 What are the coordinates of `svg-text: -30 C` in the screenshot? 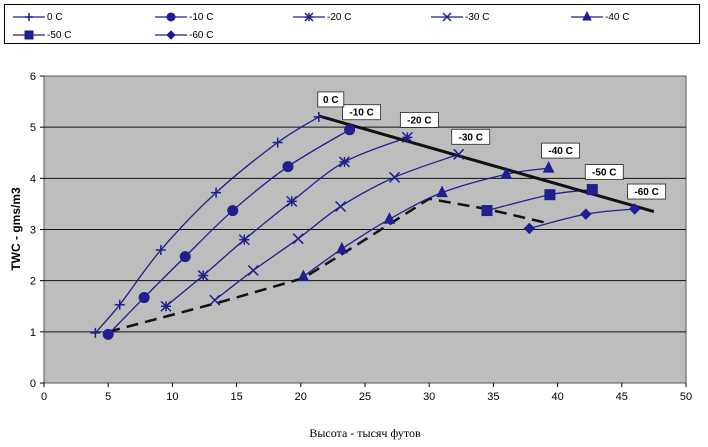 It's located at (471, 137).